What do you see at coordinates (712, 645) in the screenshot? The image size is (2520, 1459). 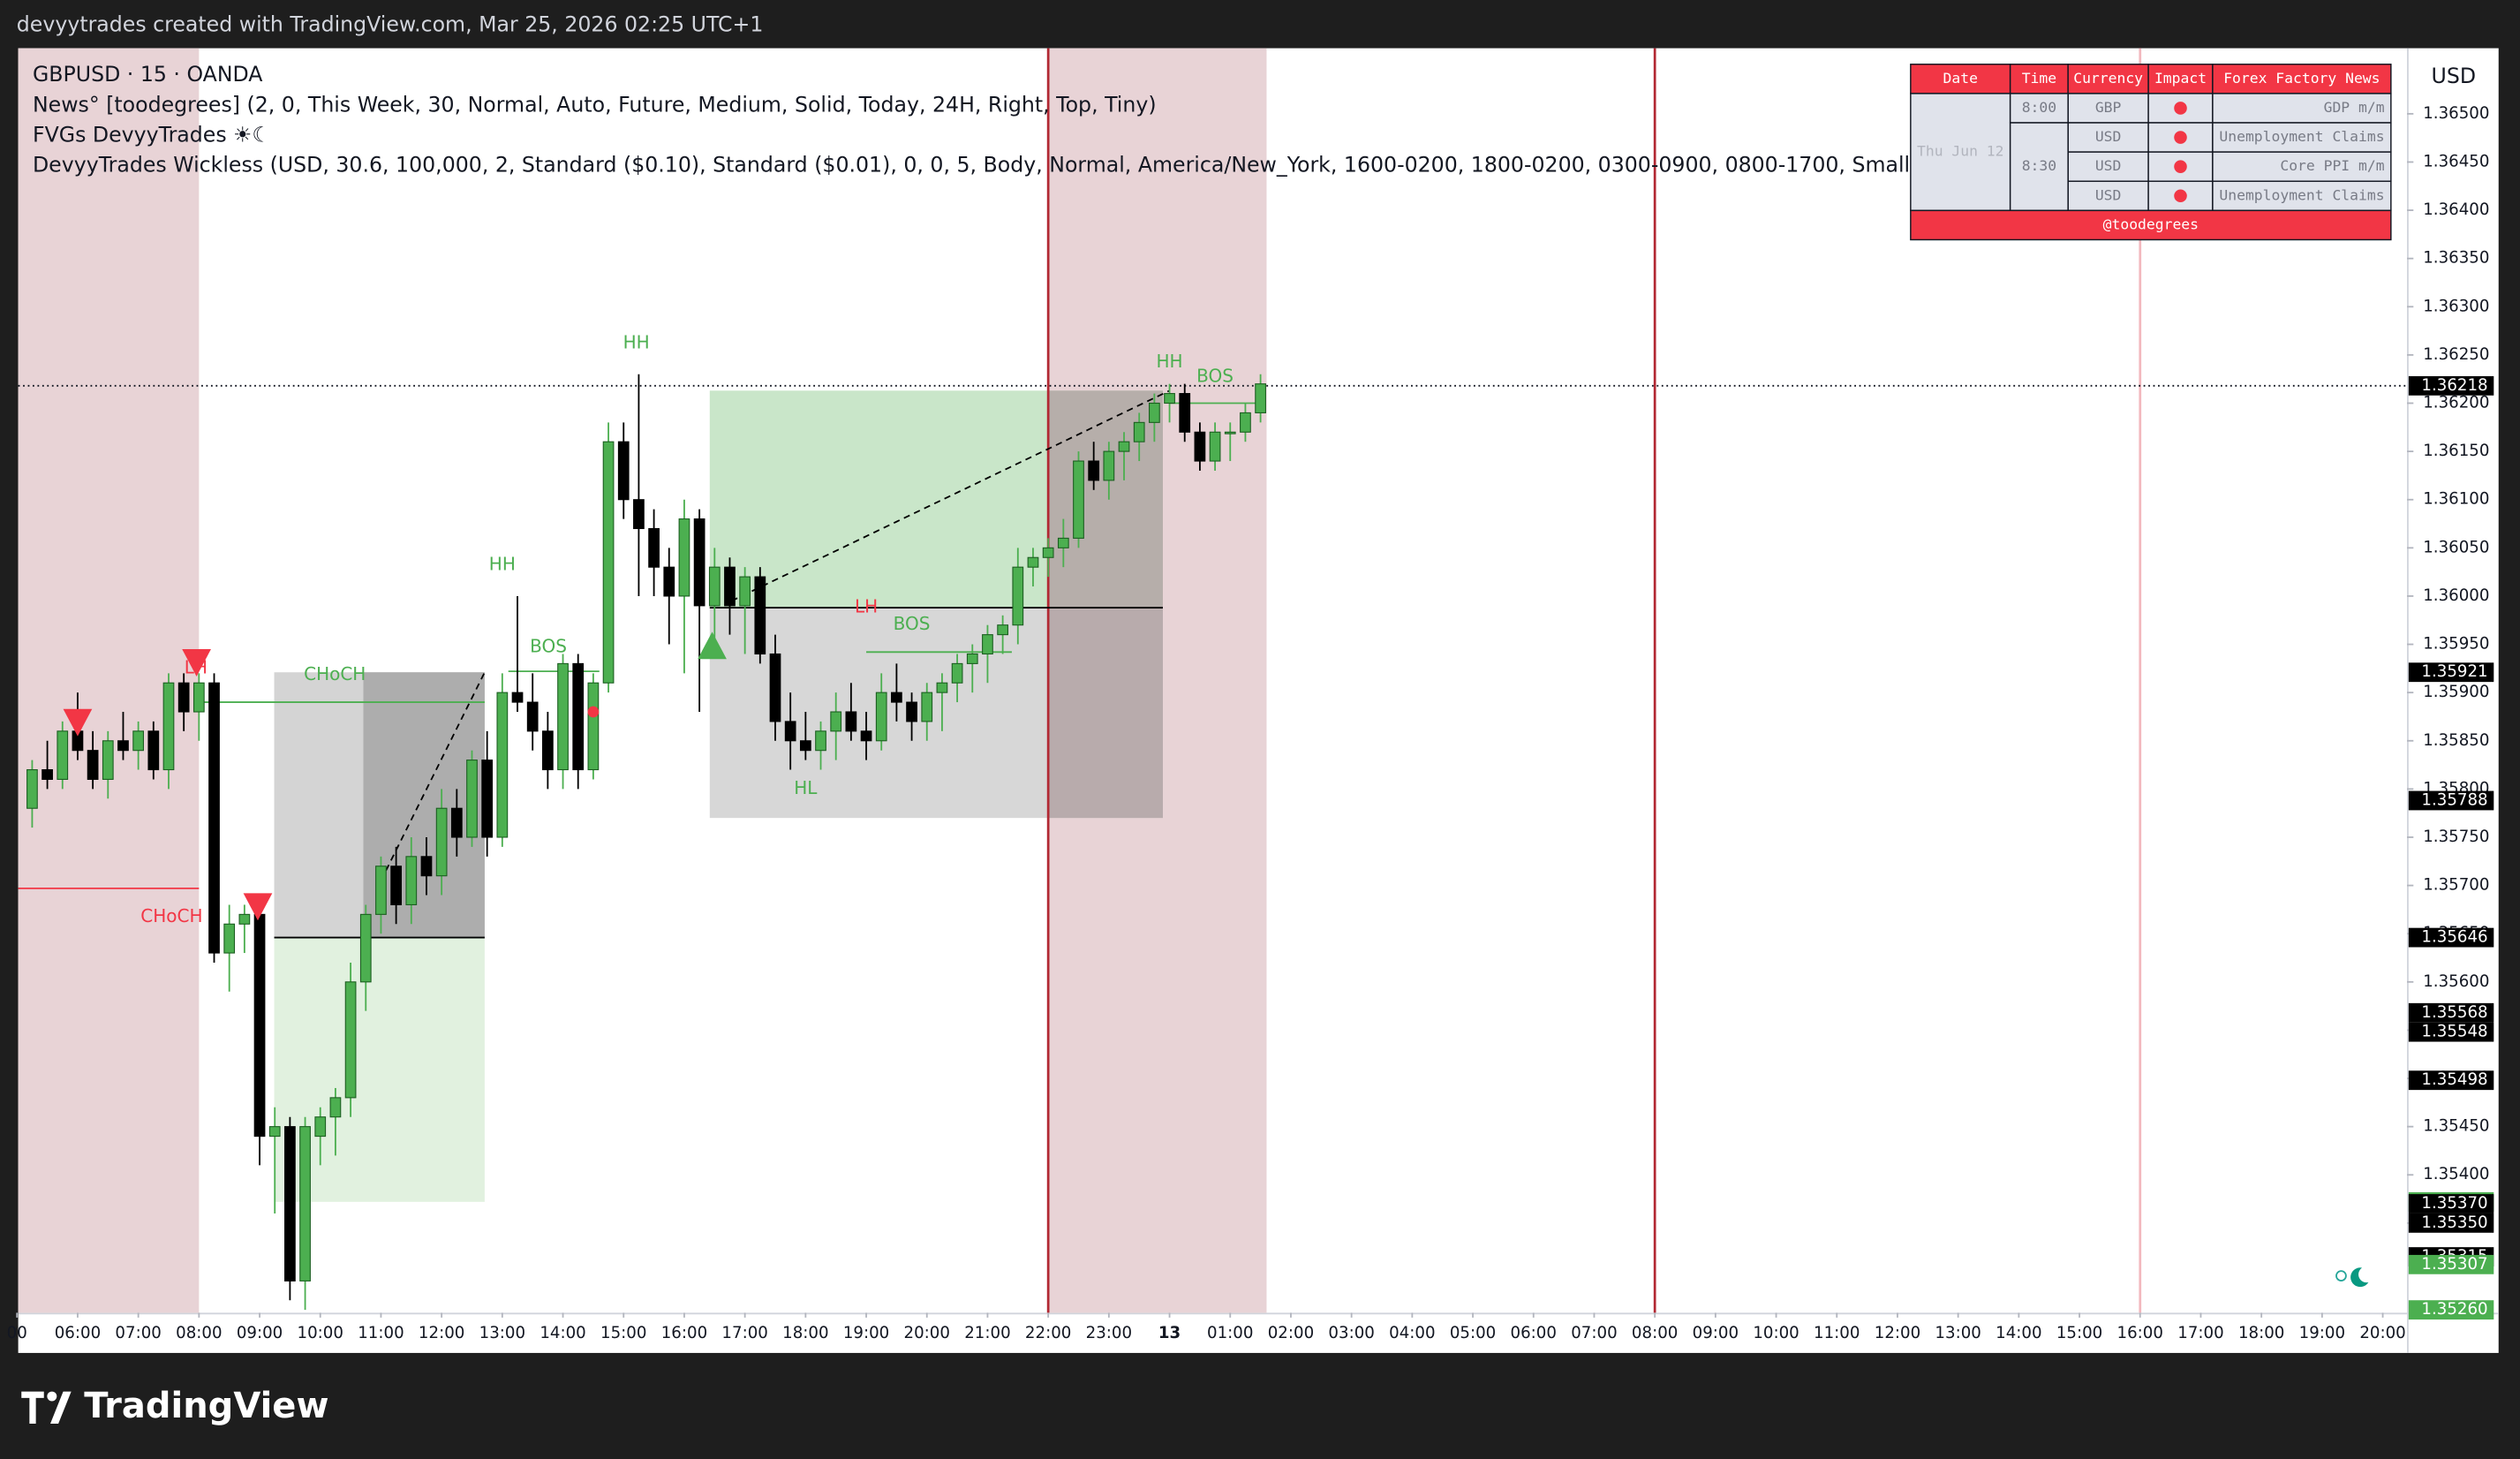 I see `buy-signal` at bounding box center [712, 645].